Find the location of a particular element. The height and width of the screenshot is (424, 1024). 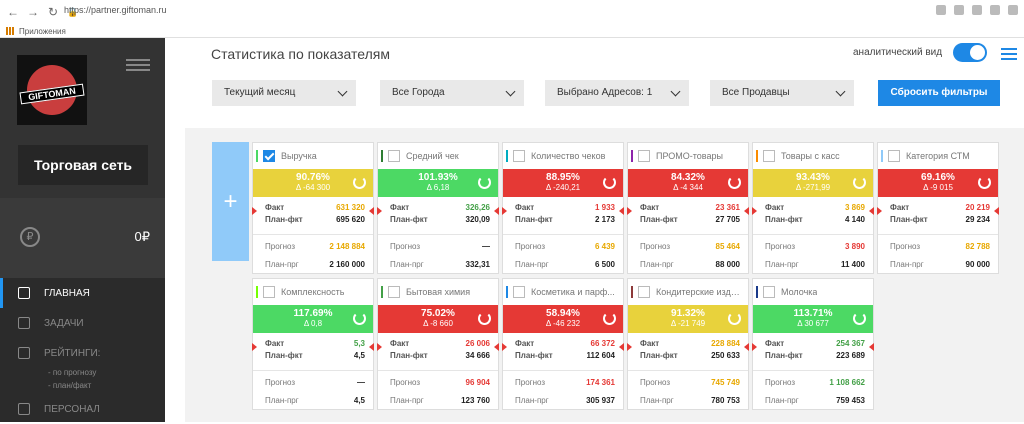

network-name: Торговая сеть is located at coordinates (83, 165).